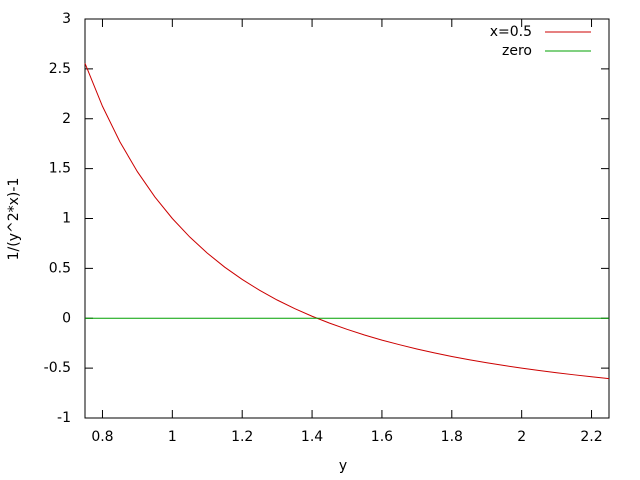 This screenshot has width=640, height=480. Describe the element at coordinates (14, 219) in the screenshot. I see `y-axis-label: 1/(y^2*x)-1` at that location.